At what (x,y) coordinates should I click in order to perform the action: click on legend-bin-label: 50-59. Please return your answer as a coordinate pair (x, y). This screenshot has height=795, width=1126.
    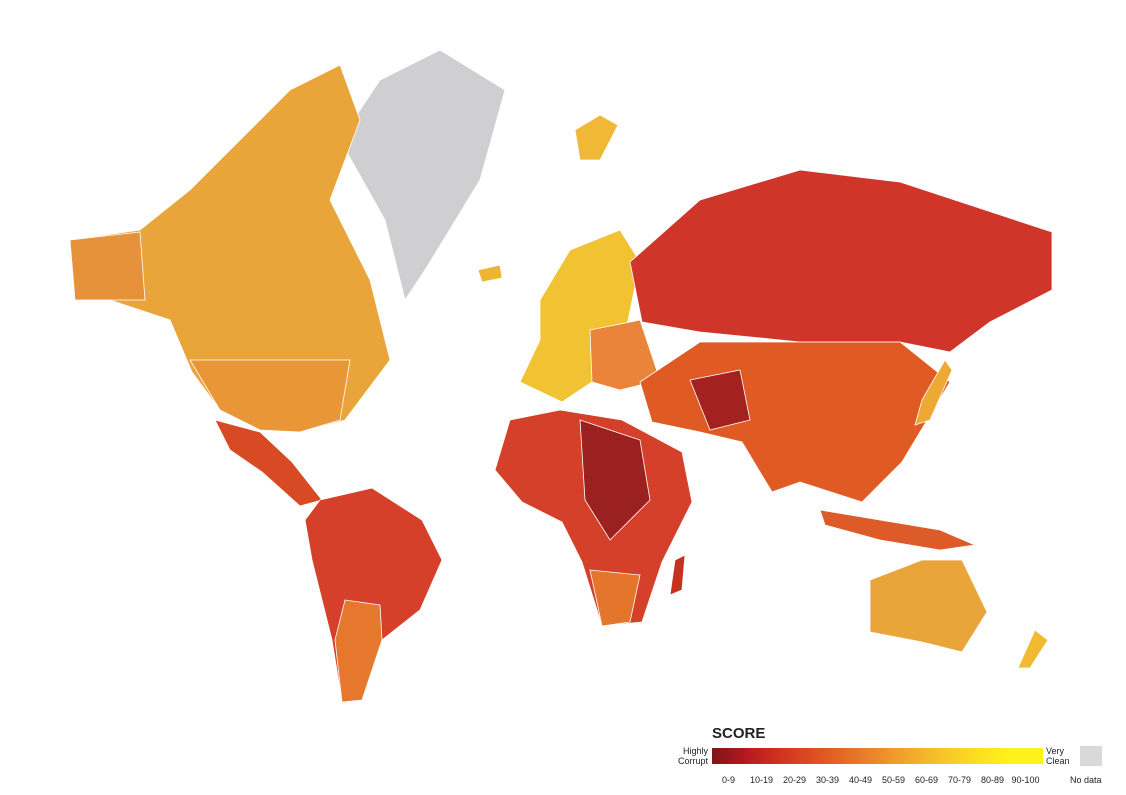
    Looking at the image, I should click on (893, 780).